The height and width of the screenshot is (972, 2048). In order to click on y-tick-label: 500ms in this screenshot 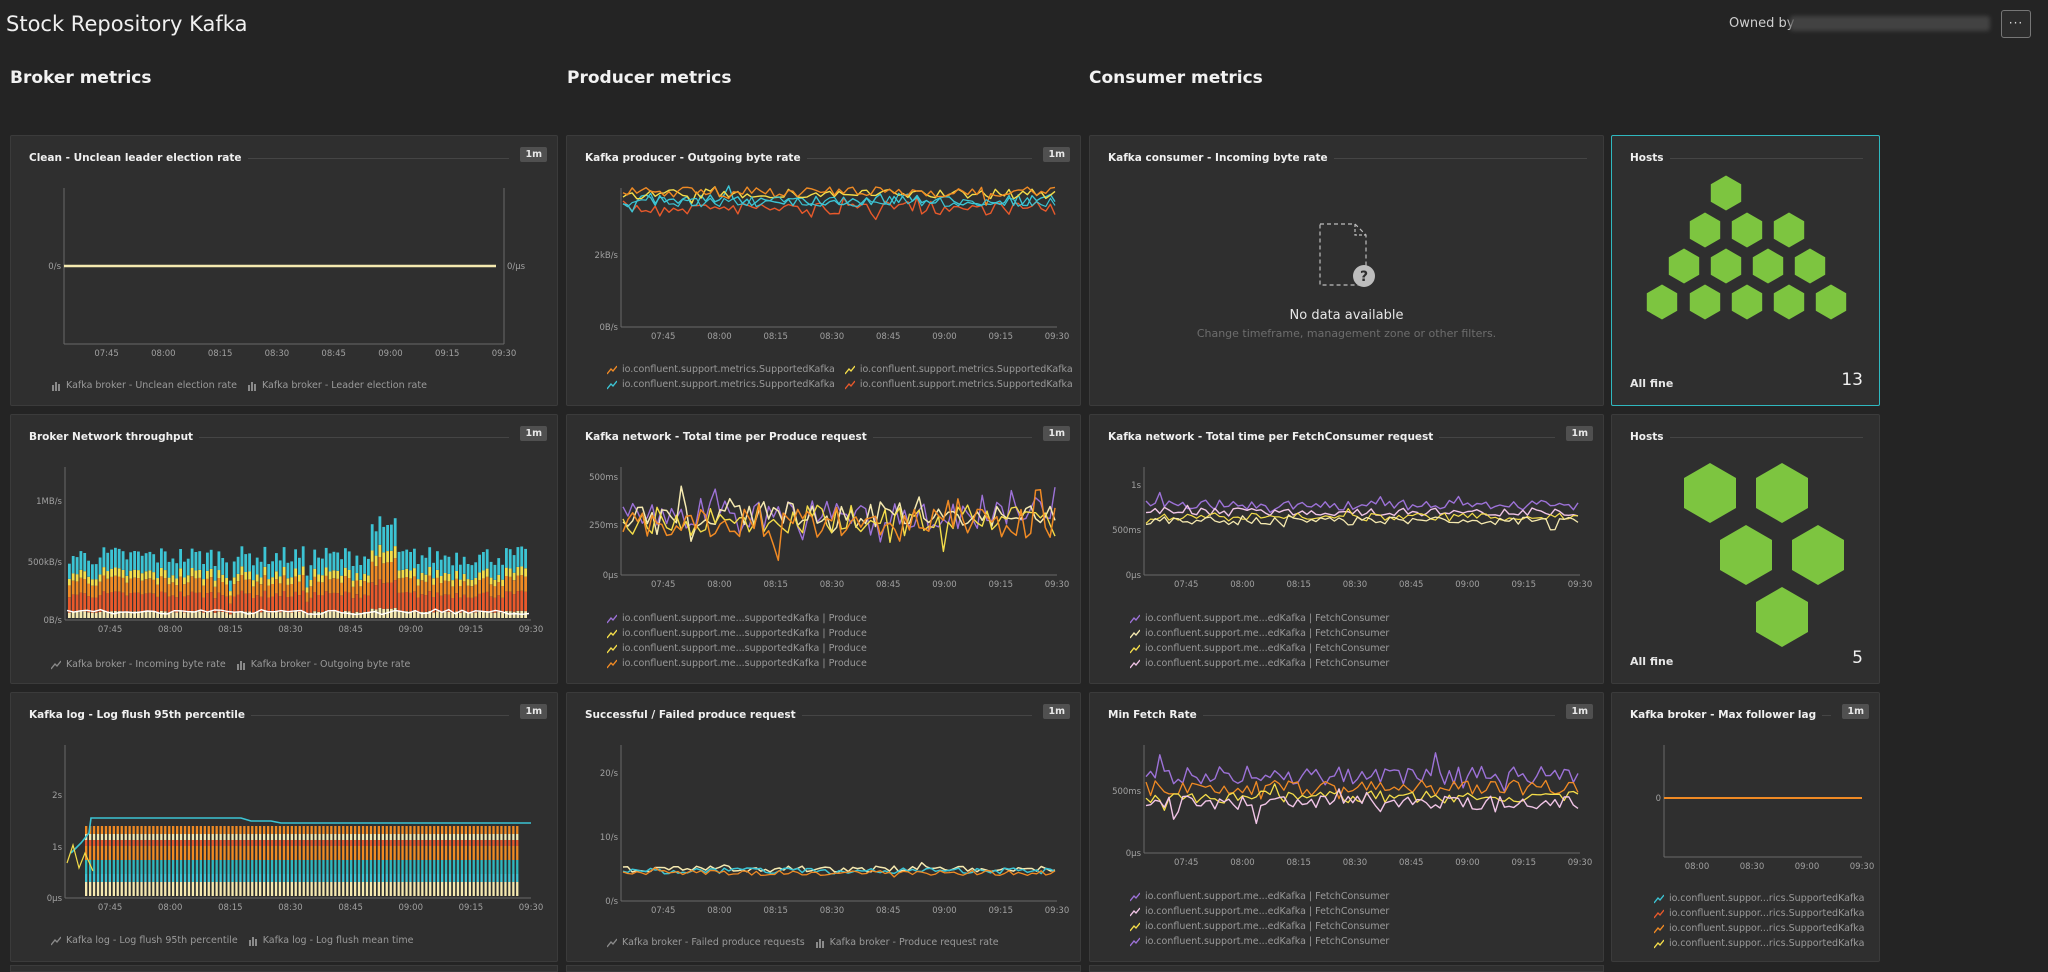, I will do `click(604, 478)`.